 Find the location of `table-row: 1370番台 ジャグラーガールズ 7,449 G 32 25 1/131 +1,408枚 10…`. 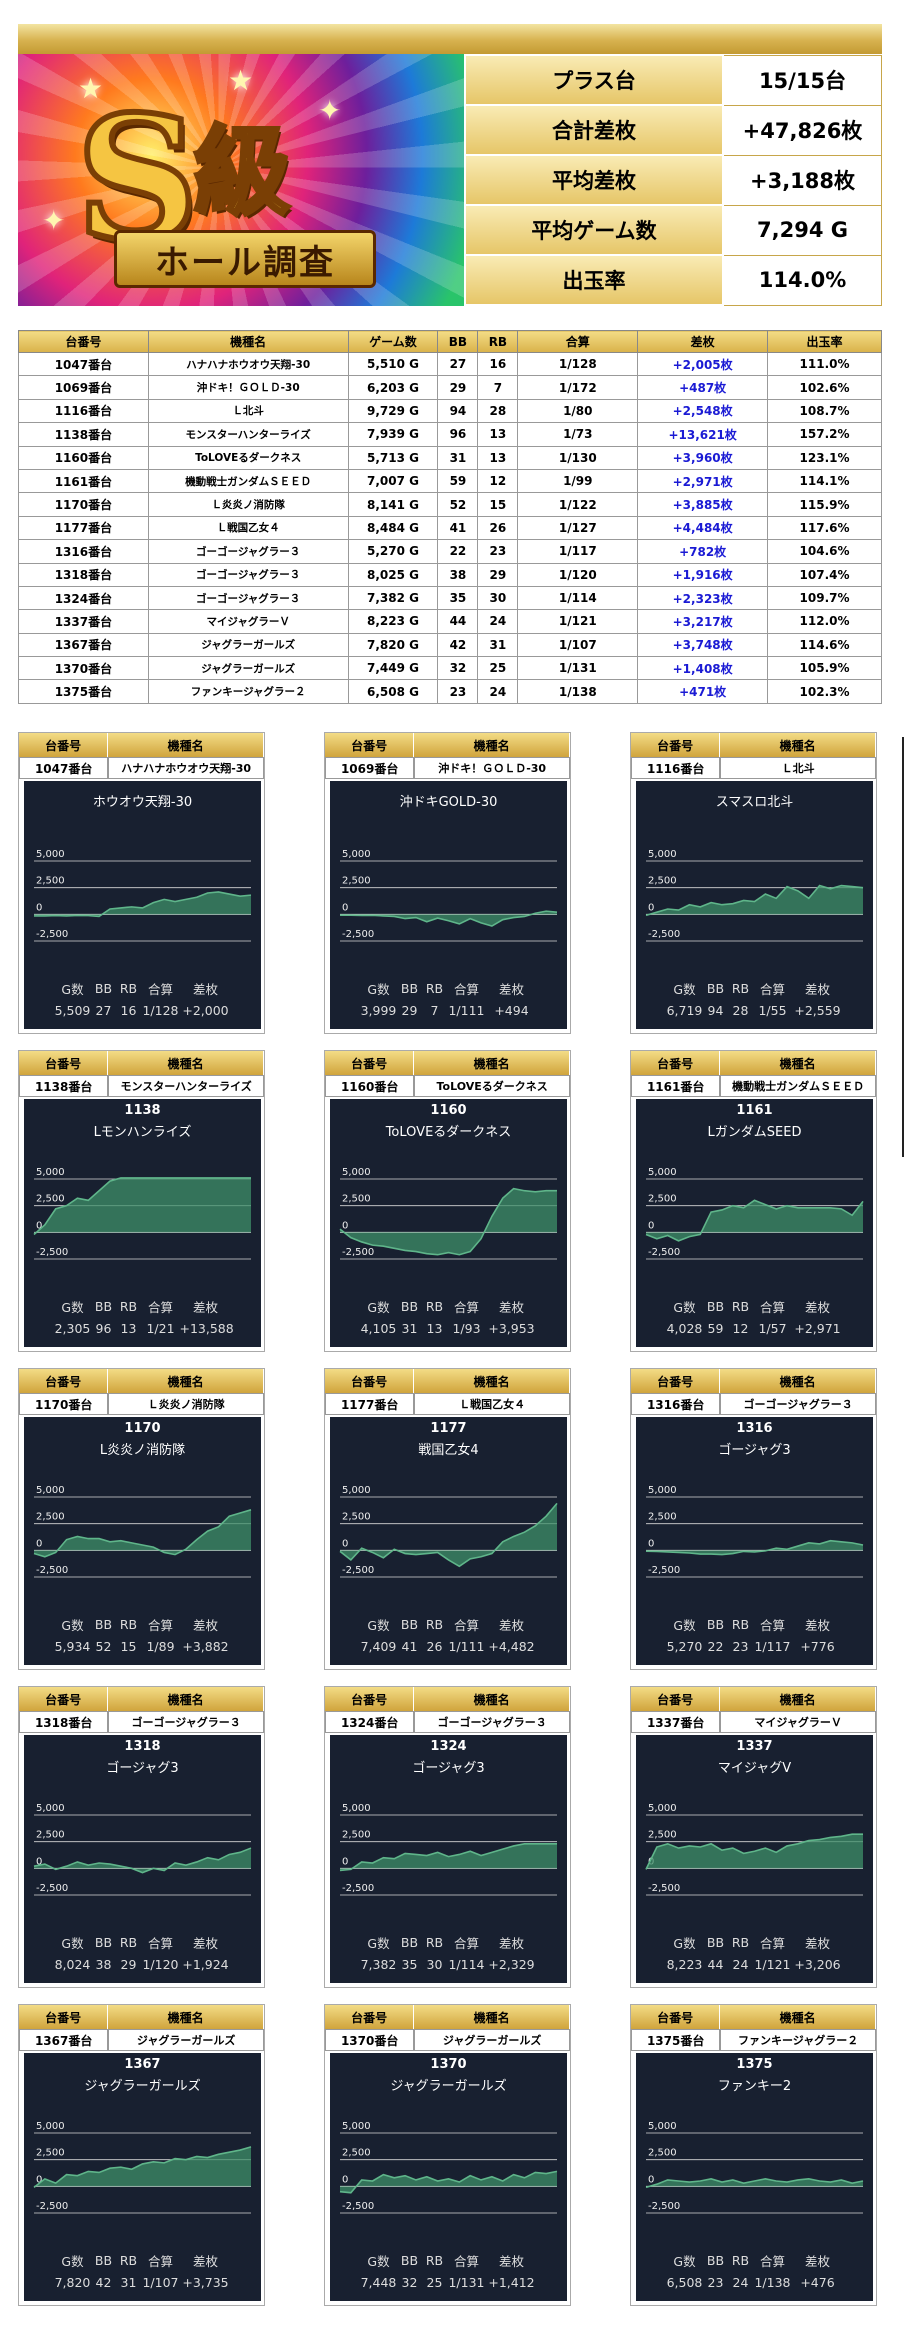

table-row: 1370番台 ジャグラーガールズ 7,449 G 32 25 1/131 +1,408枚 10… is located at coordinates (450, 668).